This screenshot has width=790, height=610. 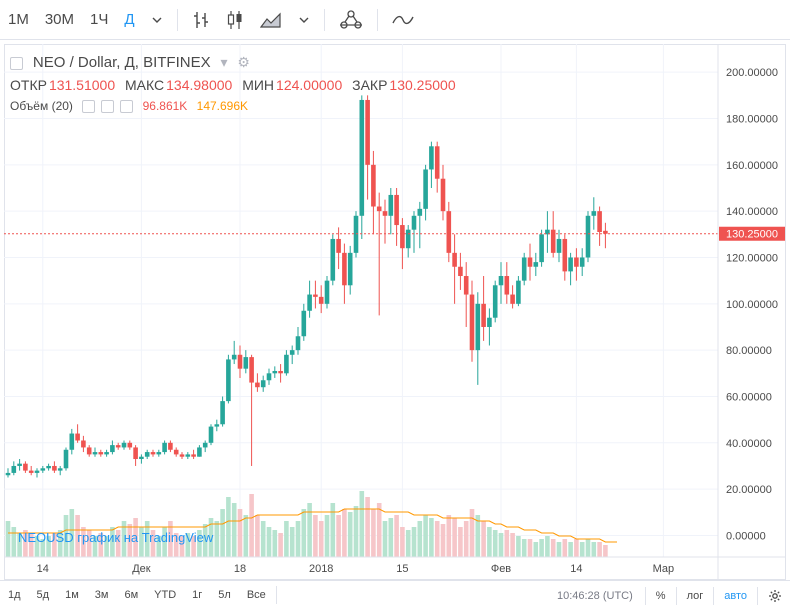 I want to click on bars-style-icon, so click(x=201, y=20).